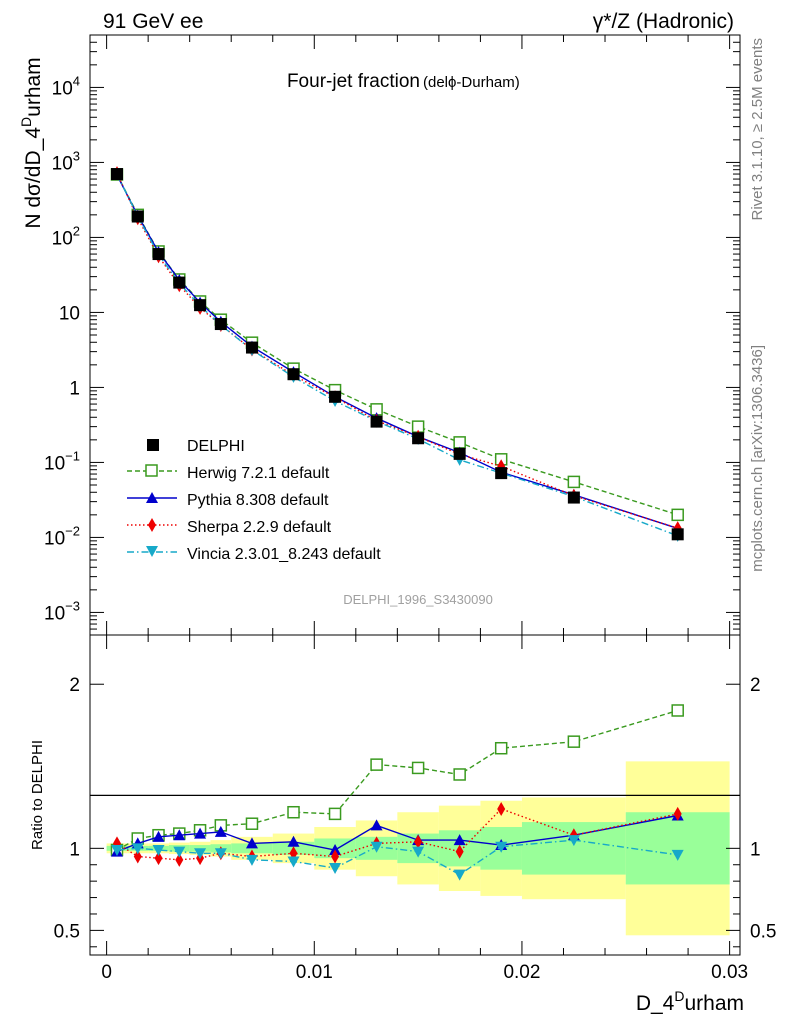 Image resolution: width=786 pixels, height=1024 pixels. What do you see at coordinates (37, 795) in the screenshot?
I see `ratio-y-axis-label: Ratio to DELPHI` at bounding box center [37, 795].